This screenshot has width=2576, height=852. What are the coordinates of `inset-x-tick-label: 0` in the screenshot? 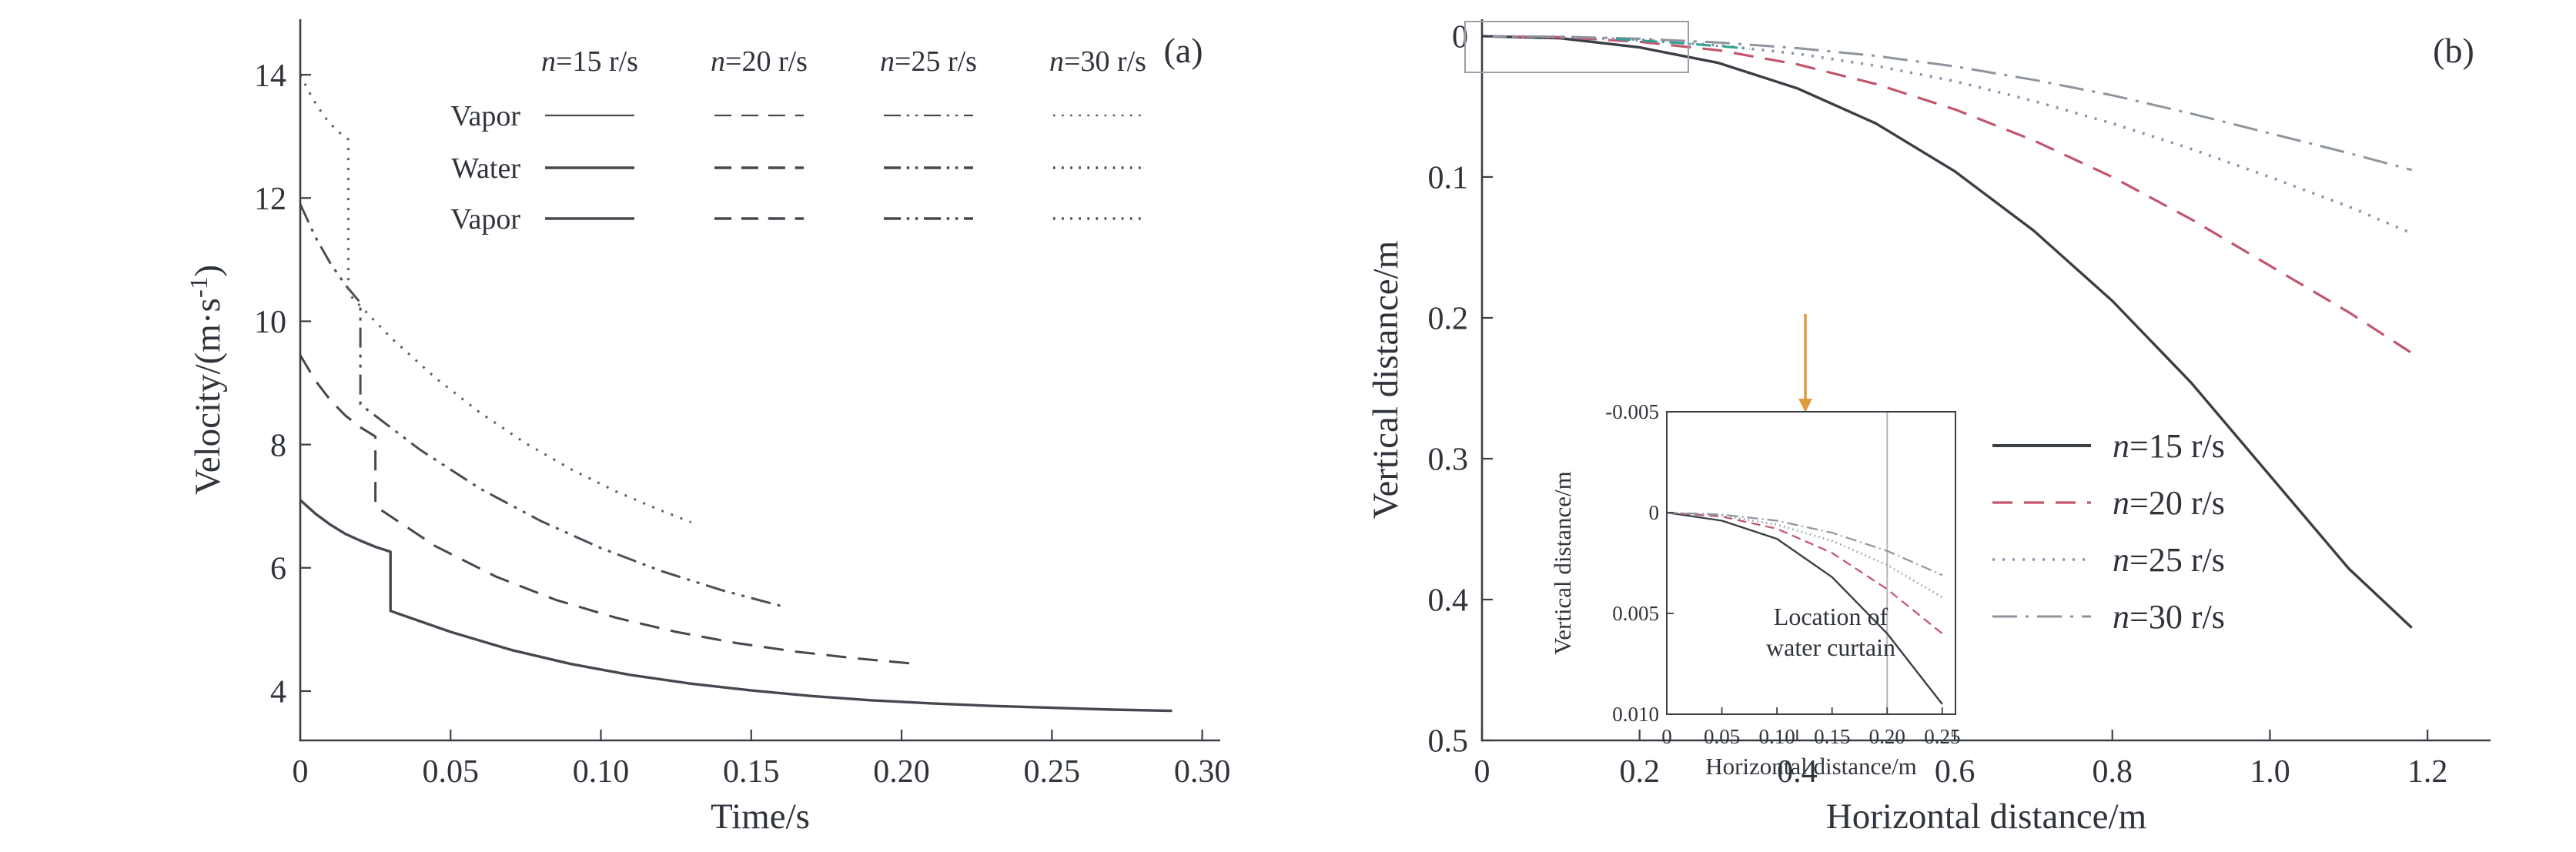 It's located at (1667, 736).